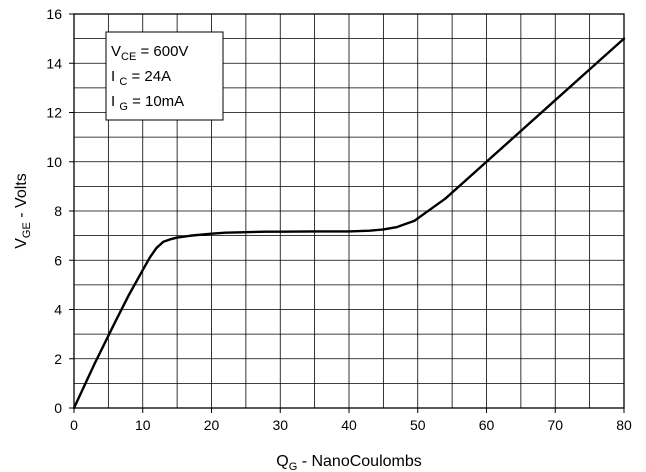 The width and height of the screenshot is (646, 472). What do you see at coordinates (349, 425) in the screenshot?
I see `x-tick-label: 40` at bounding box center [349, 425].